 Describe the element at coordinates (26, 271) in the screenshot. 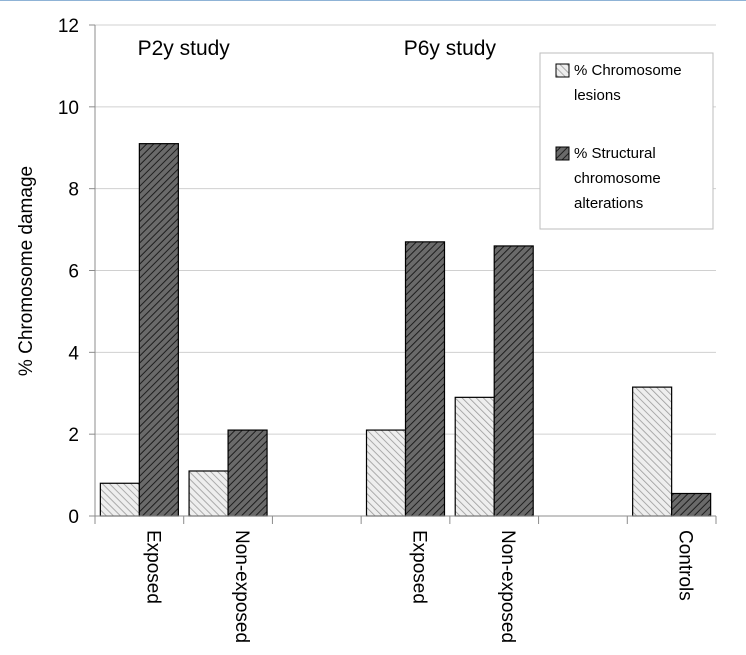

I see `y-axis-title: % Chromosome damage` at that location.